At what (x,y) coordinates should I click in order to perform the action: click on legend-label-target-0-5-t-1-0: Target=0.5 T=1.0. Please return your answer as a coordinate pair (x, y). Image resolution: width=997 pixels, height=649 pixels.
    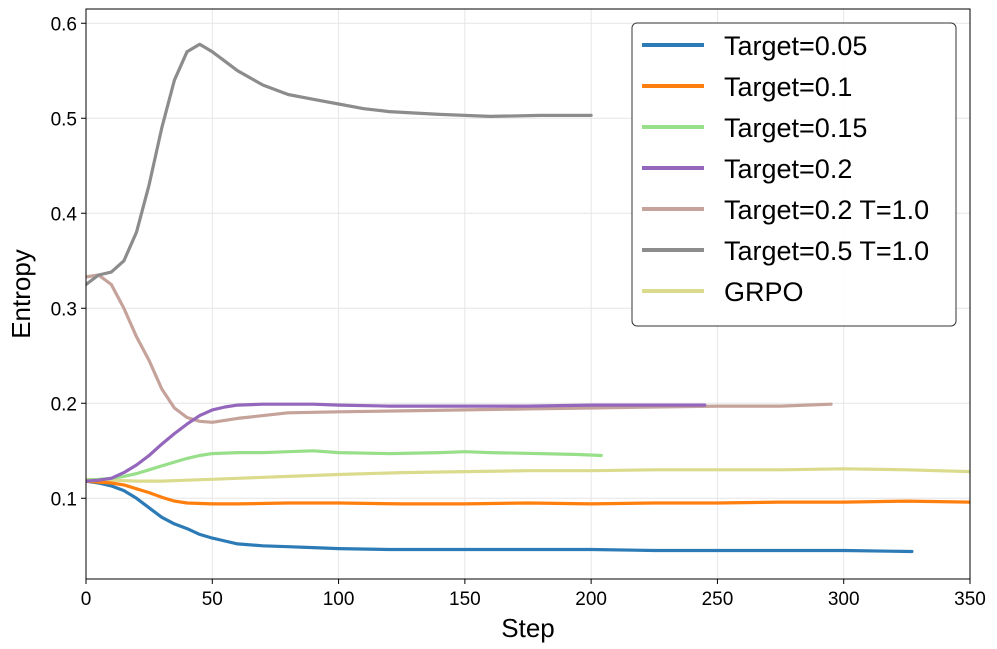
    Looking at the image, I should click on (826, 251).